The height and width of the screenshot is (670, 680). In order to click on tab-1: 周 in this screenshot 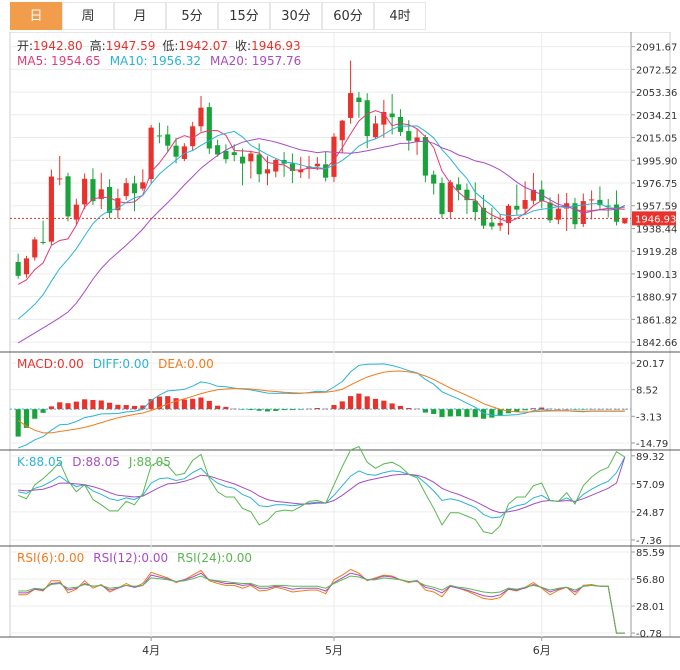, I will do `click(88, 16)`.